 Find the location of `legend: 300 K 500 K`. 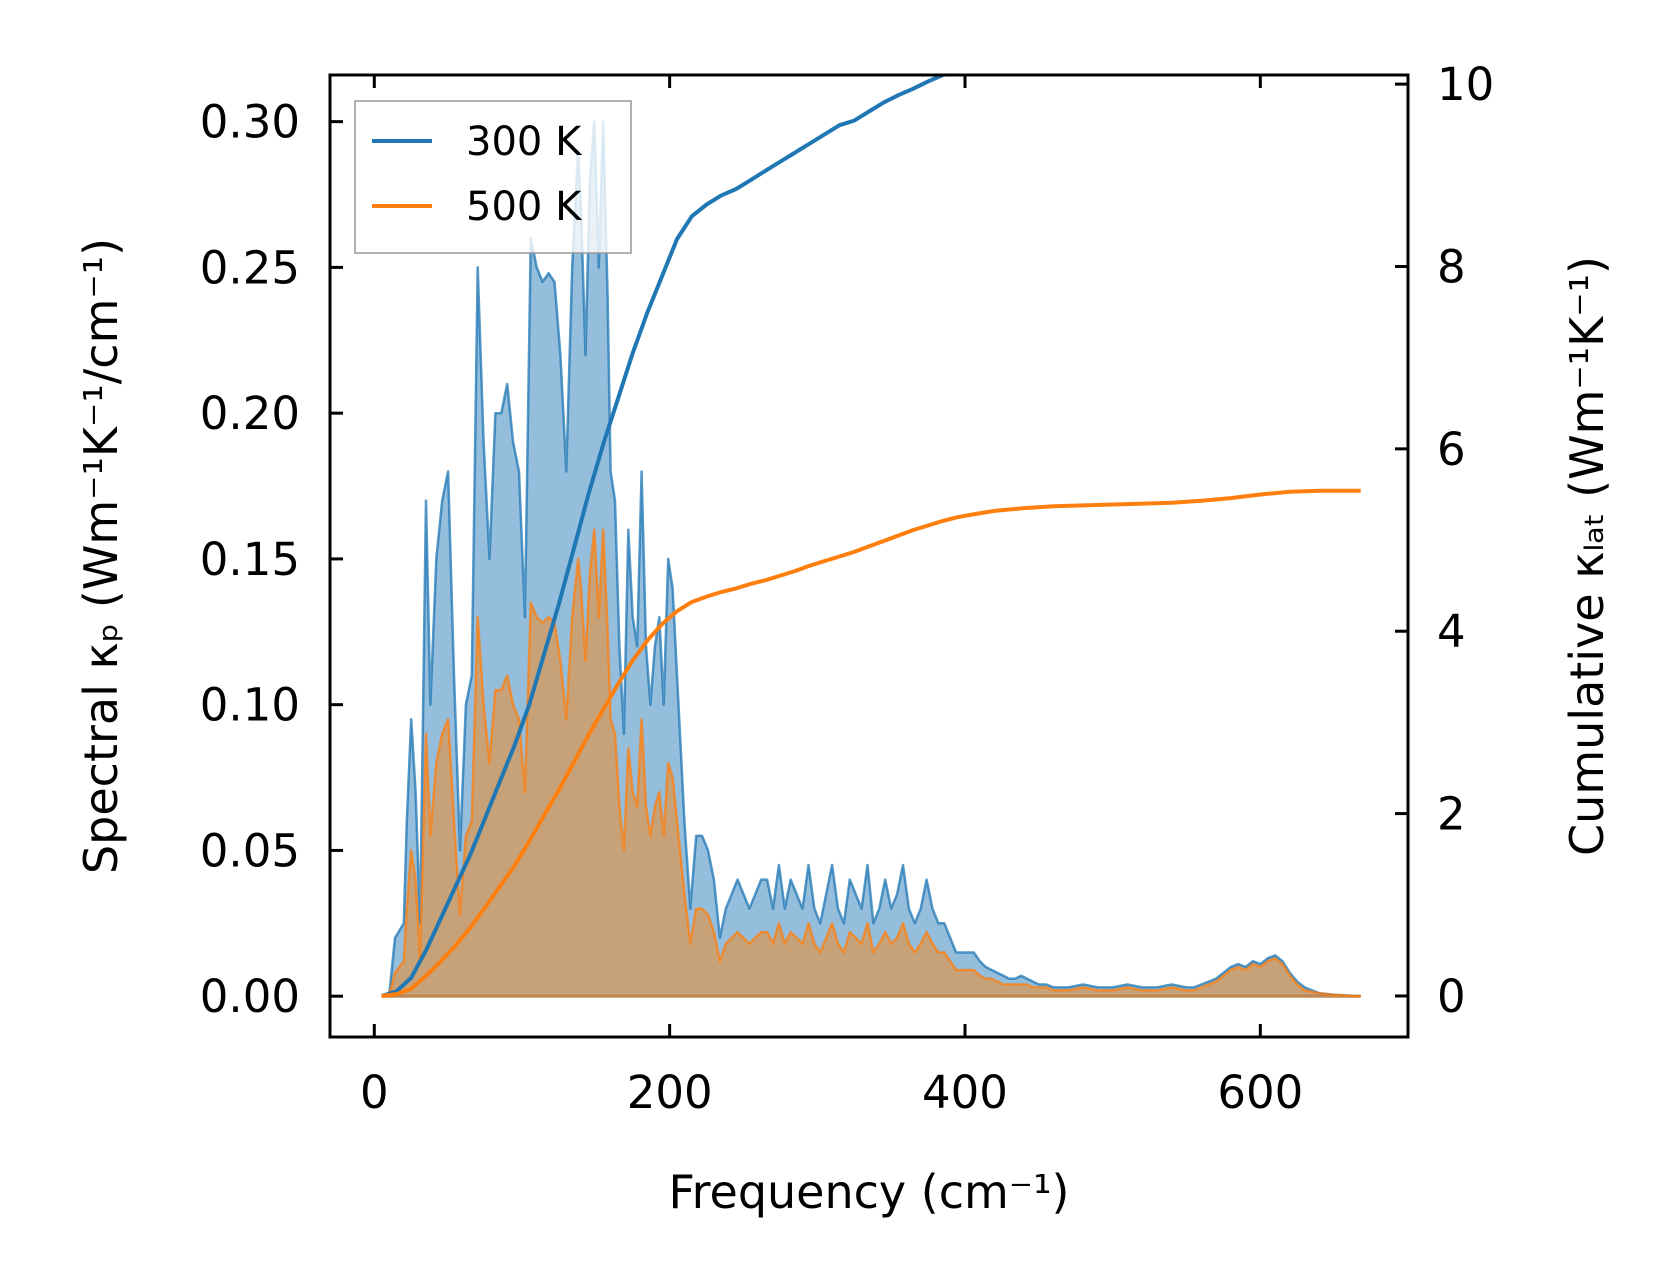

legend: 300 K 500 K is located at coordinates (493, 177).